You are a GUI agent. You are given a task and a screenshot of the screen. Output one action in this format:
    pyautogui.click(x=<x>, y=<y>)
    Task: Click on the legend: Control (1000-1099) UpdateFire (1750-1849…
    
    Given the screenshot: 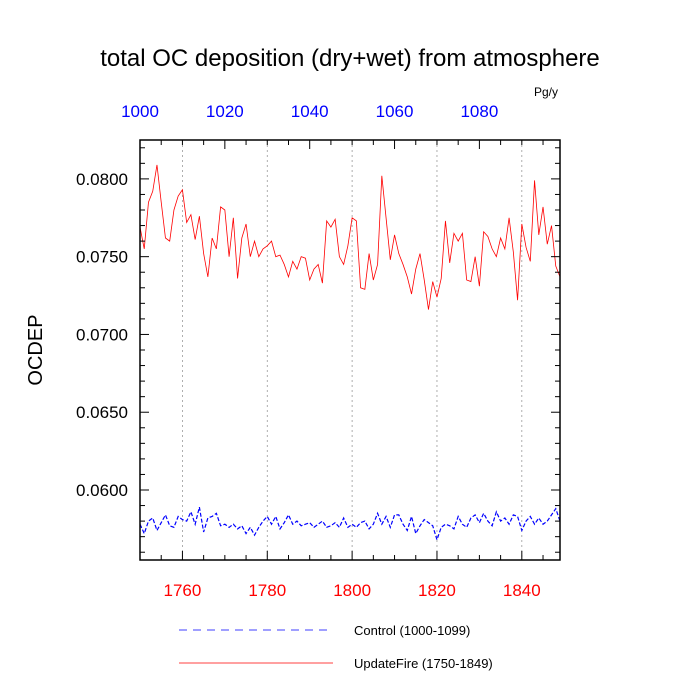 What is the action you would take?
    pyautogui.click(x=336, y=647)
    